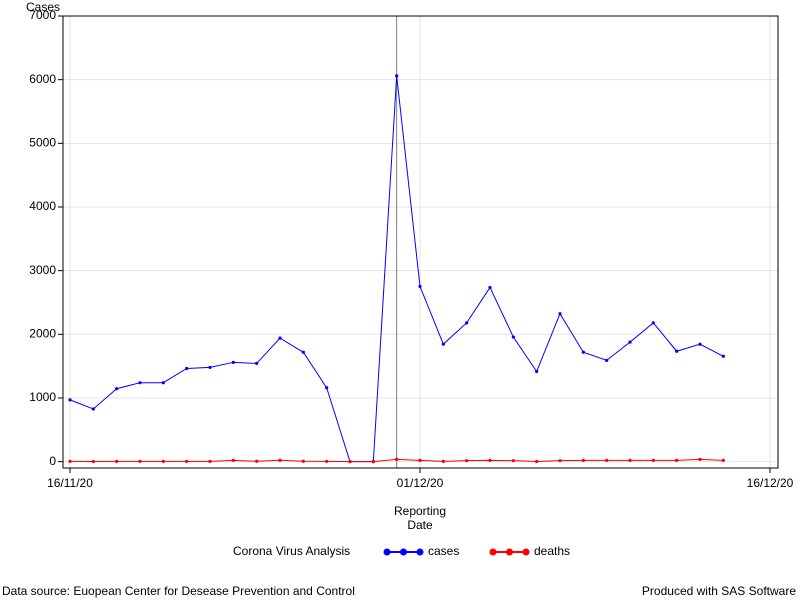  I want to click on legend-label: cases, so click(443, 551).